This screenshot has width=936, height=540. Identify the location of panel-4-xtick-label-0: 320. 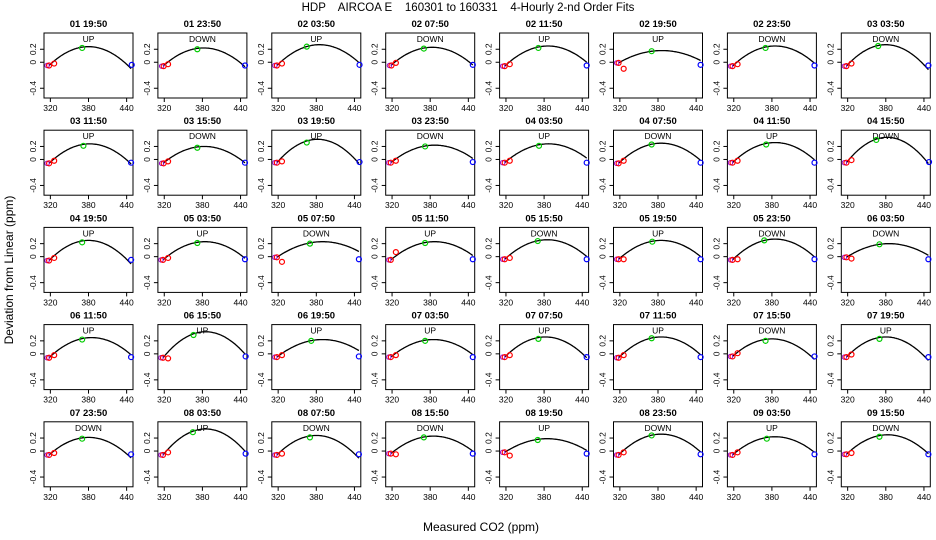
(506, 108).